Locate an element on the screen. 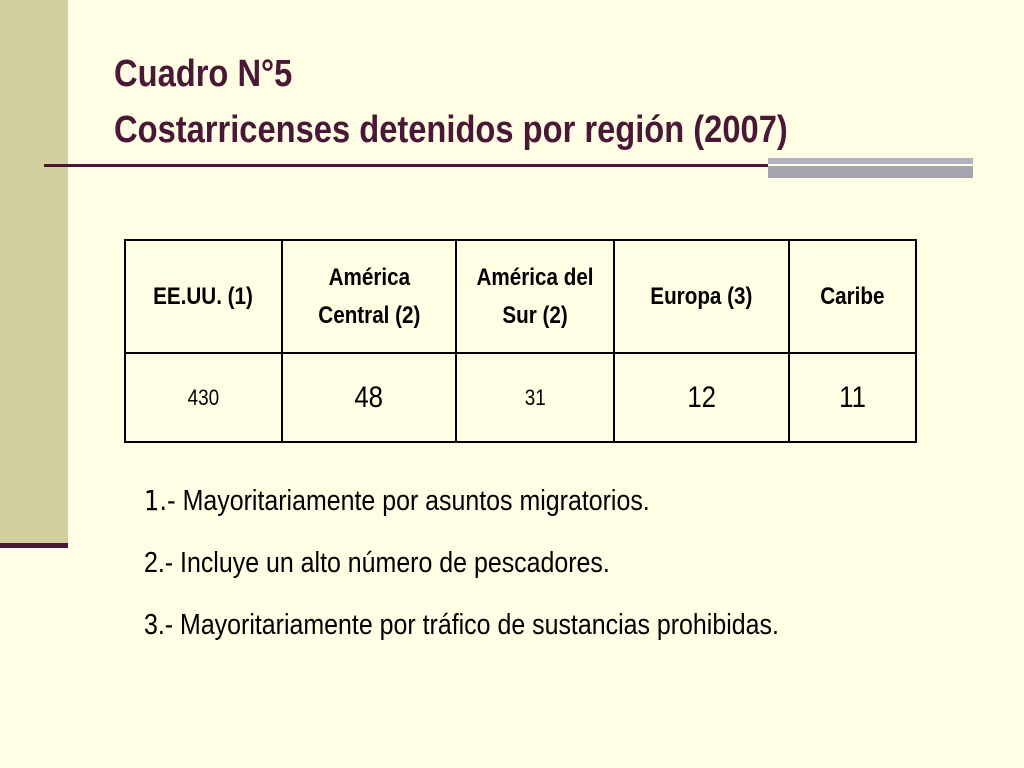 This screenshot has height=768, width=1024. cell-caribe: 11 is located at coordinates (852, 397).